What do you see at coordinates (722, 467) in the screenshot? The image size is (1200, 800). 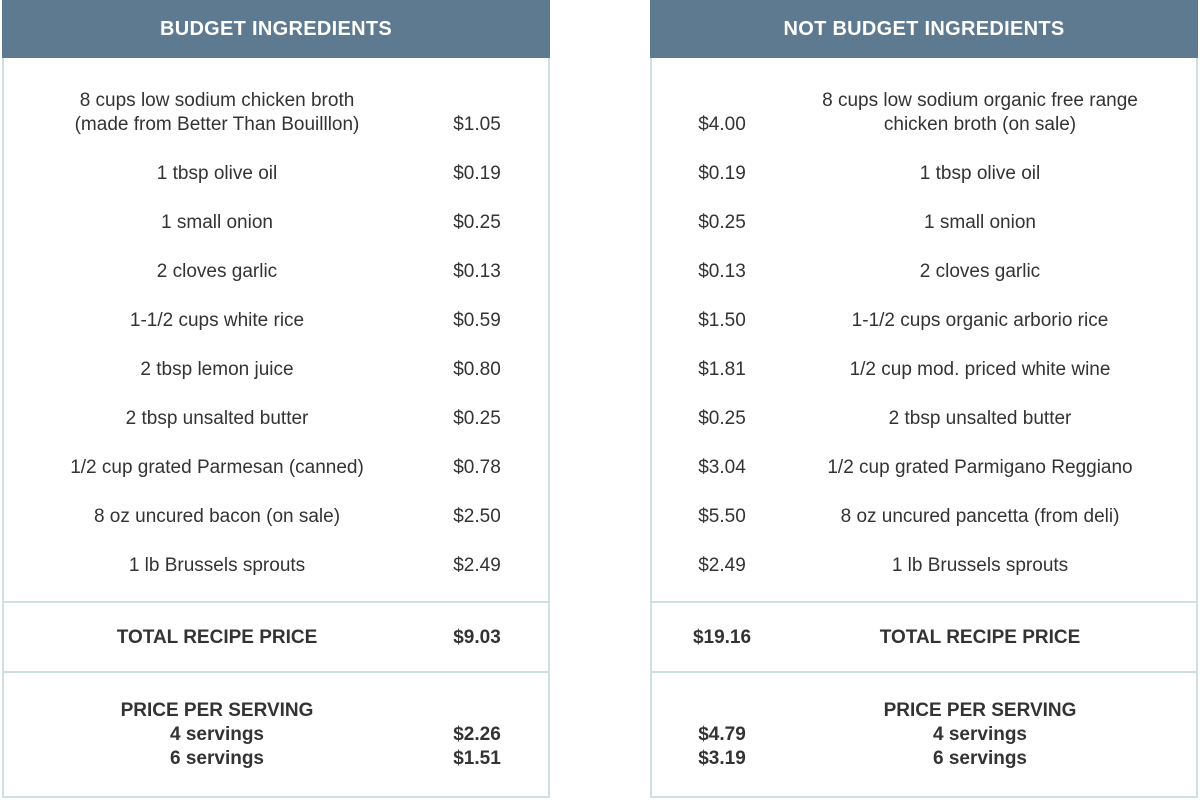 I see `ingredient-price: $3.04` at bounding box center [722, 467].